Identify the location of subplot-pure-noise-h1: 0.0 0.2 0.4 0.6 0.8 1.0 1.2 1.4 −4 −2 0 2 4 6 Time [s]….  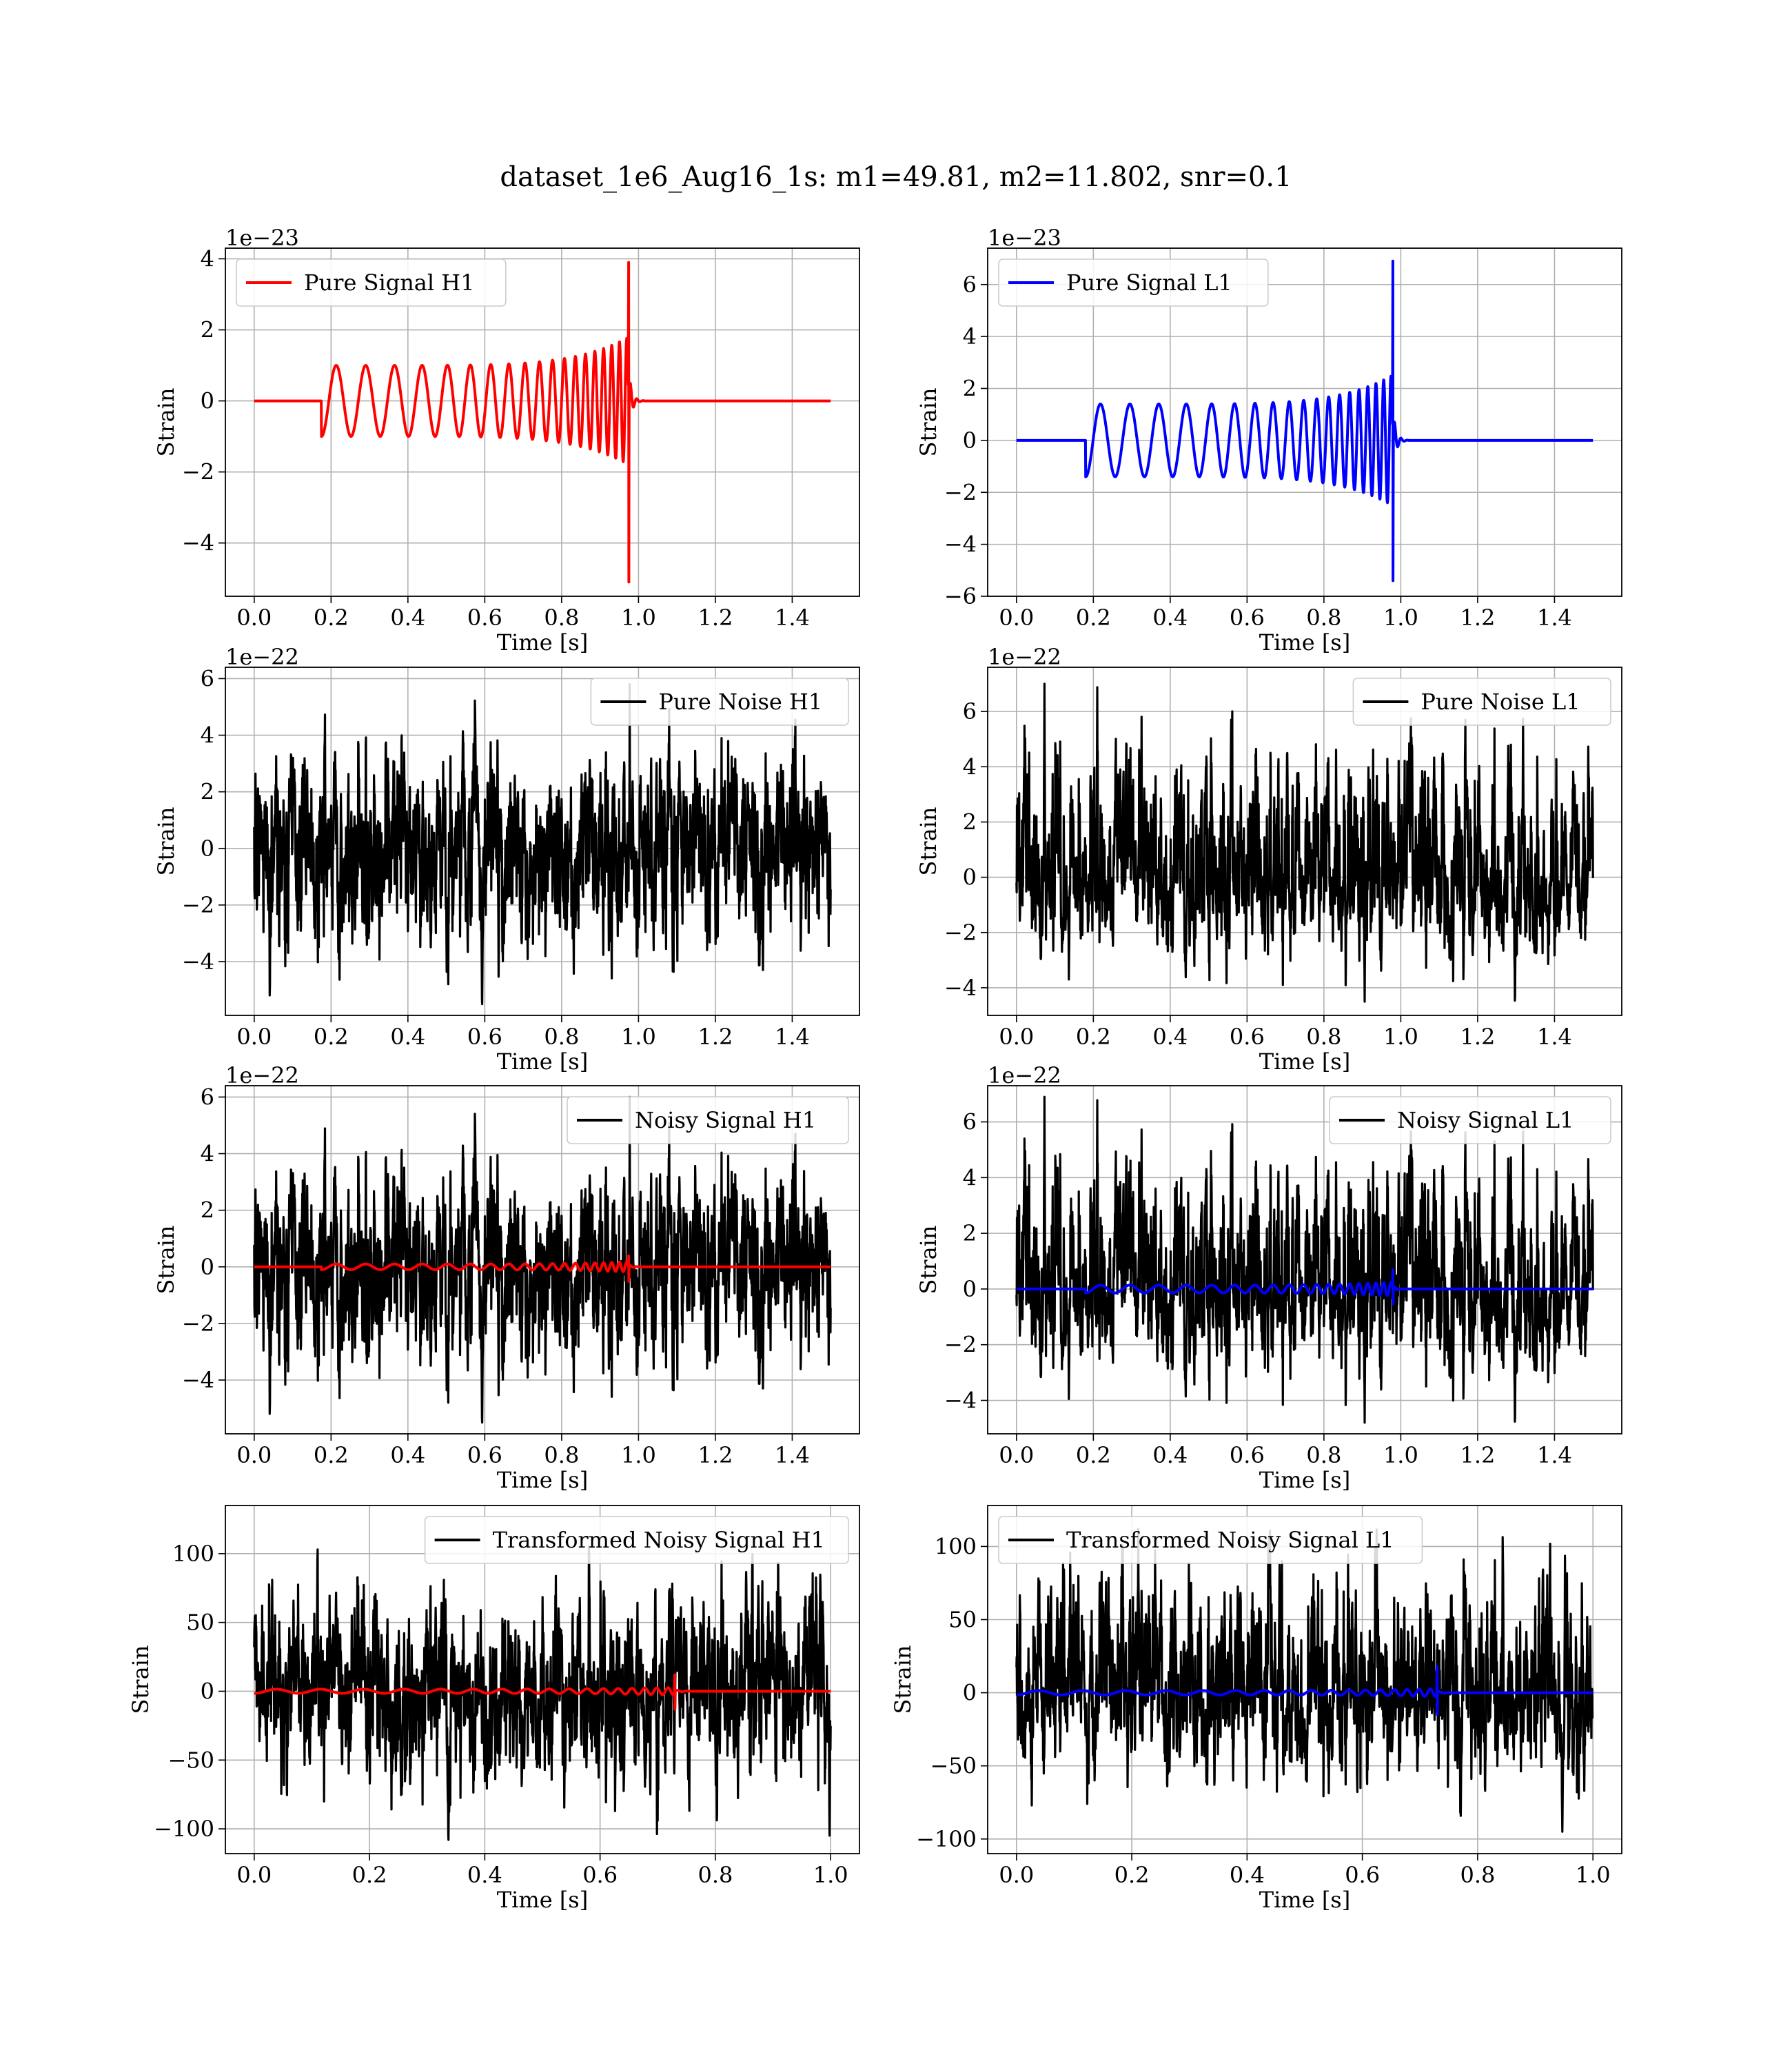
(507, 859).